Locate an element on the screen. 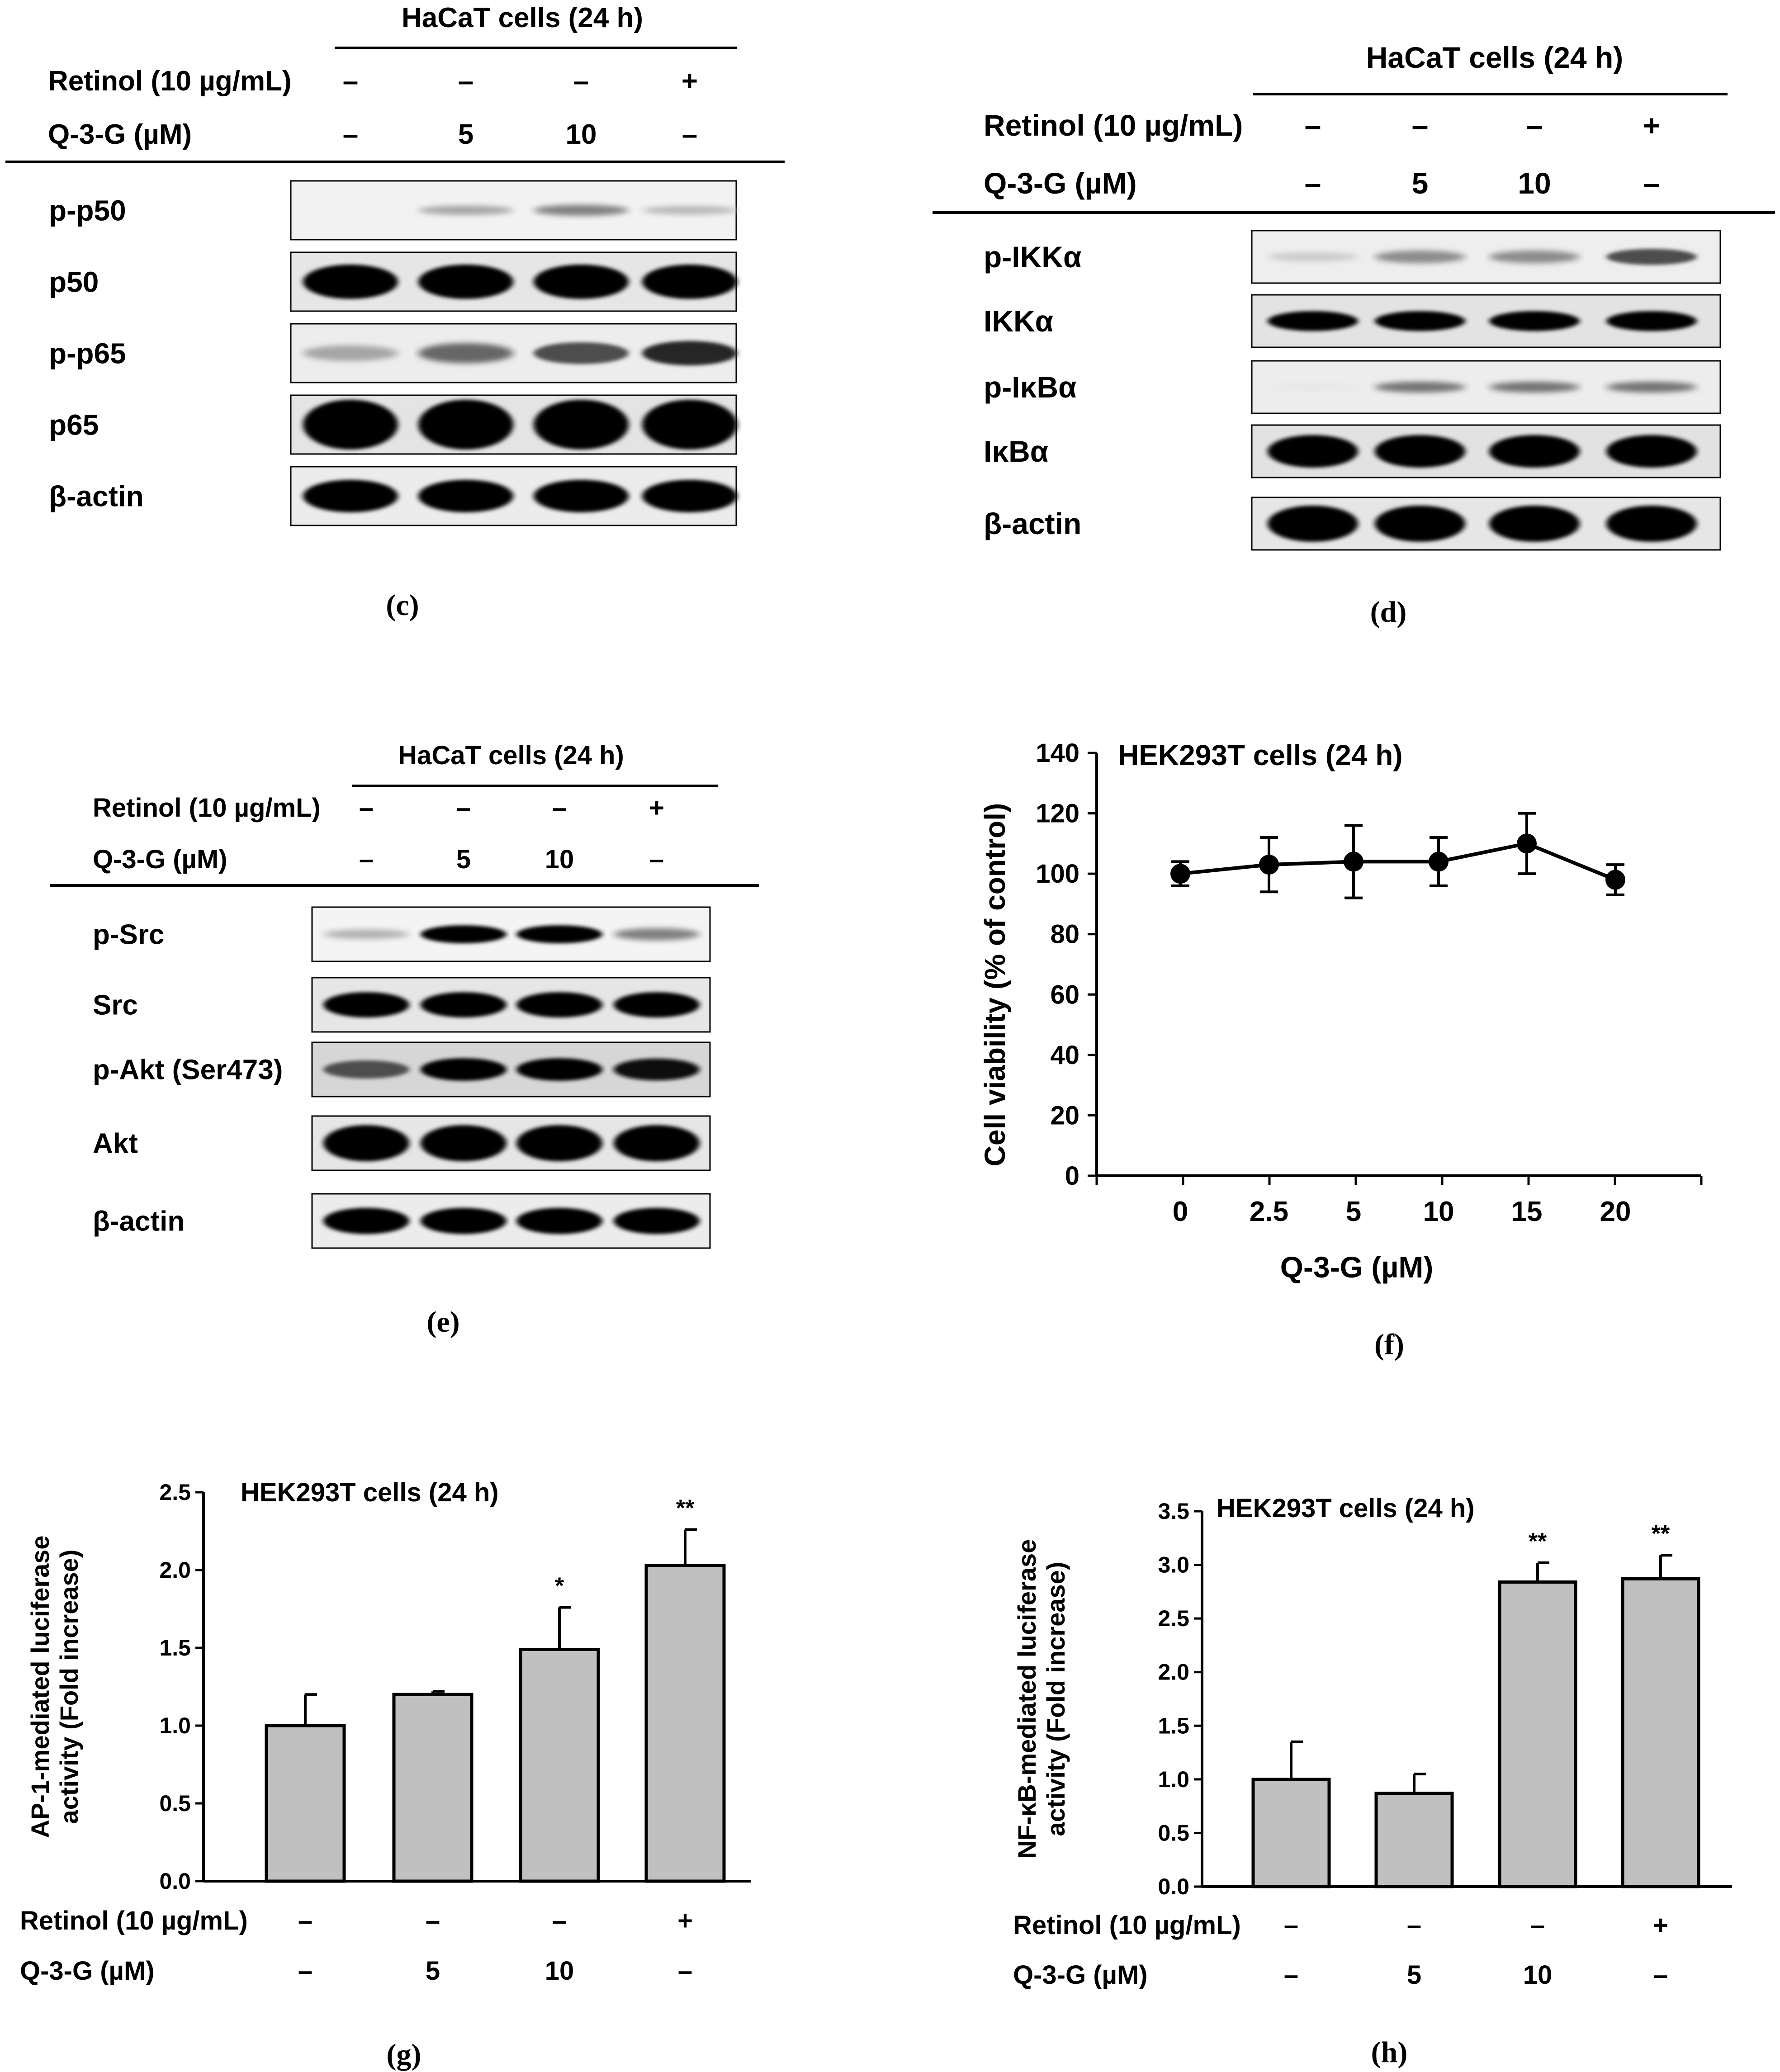 This screenshot has width=1780, height=2072. y-tick-label: 1.0 is located at coordinates (1173, 1780).